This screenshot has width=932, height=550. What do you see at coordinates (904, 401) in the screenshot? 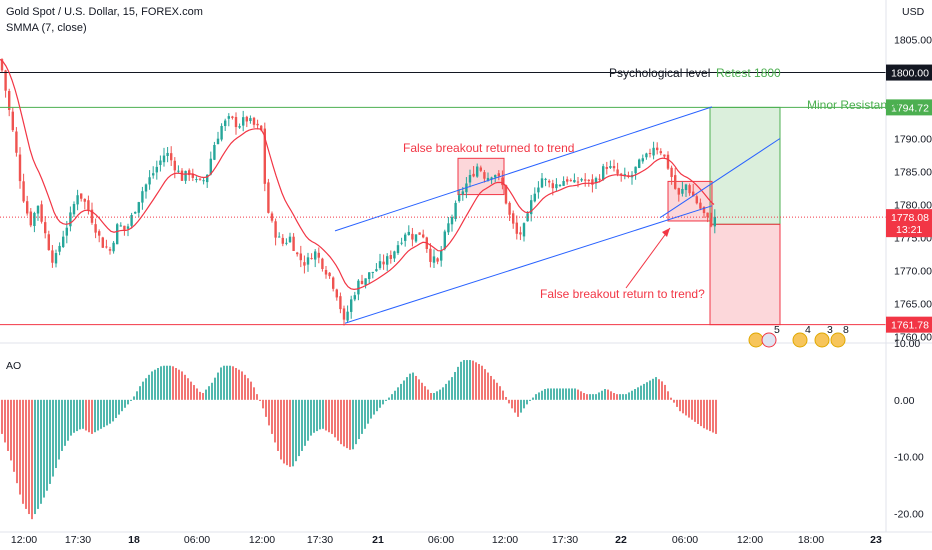
I see `ao-tick-label: 0.00` at bounding box center [904, 401].